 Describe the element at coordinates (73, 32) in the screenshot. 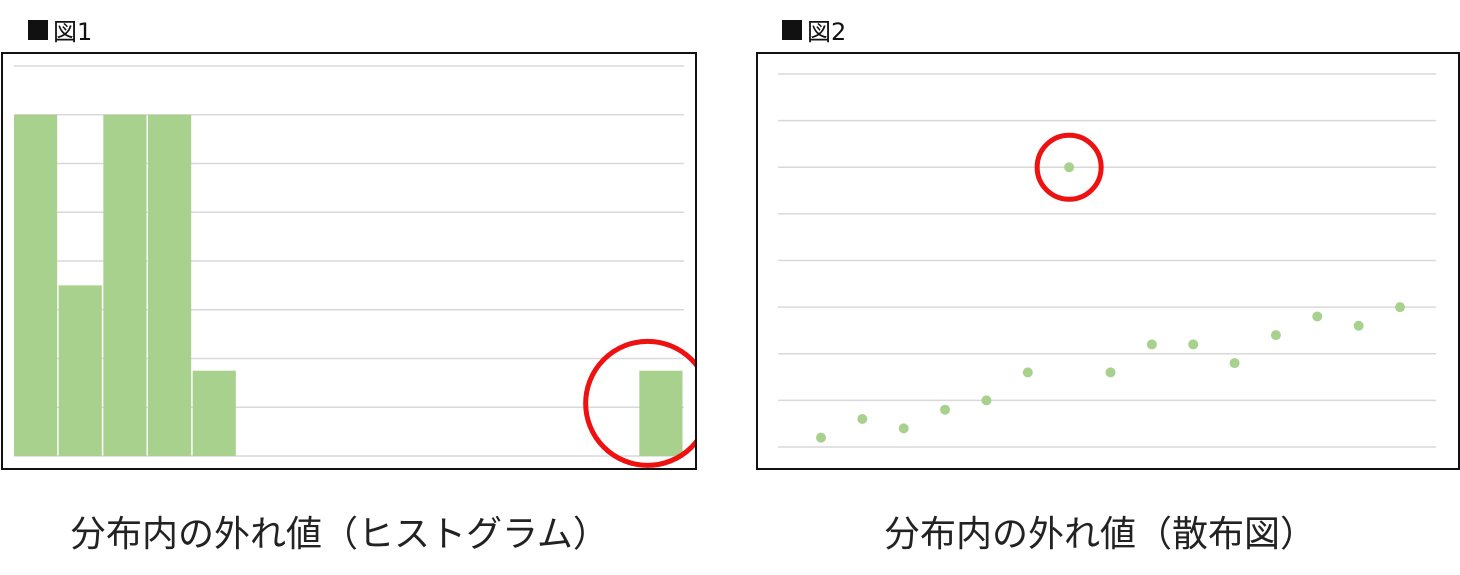

I see `figure-1-label-text: 図1` at that location.